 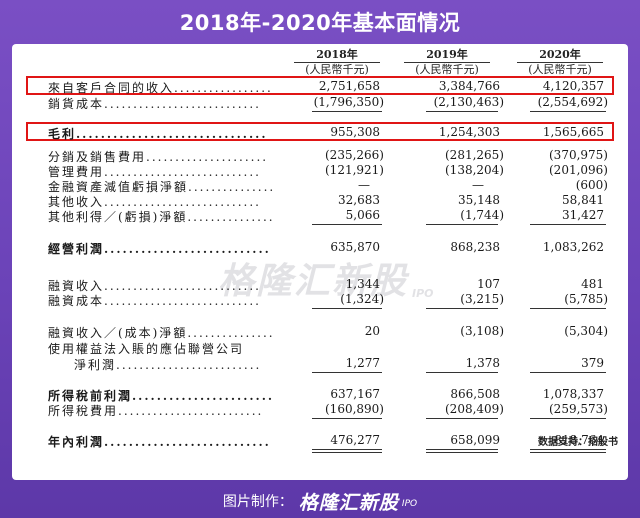 What do you see at coordinates (354, 170) in the screenshot?
I see `value-2018: (121,921)` at bounding box center [354, 170].